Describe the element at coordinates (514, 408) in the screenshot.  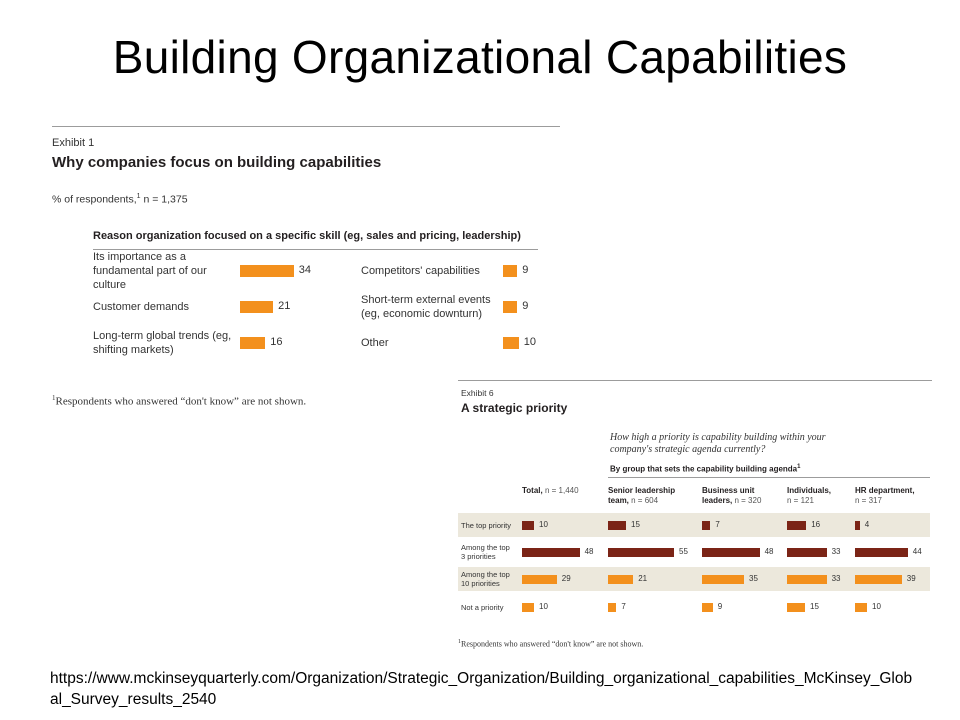
I see `exhibit-6-title: A strategic priority` at that location.